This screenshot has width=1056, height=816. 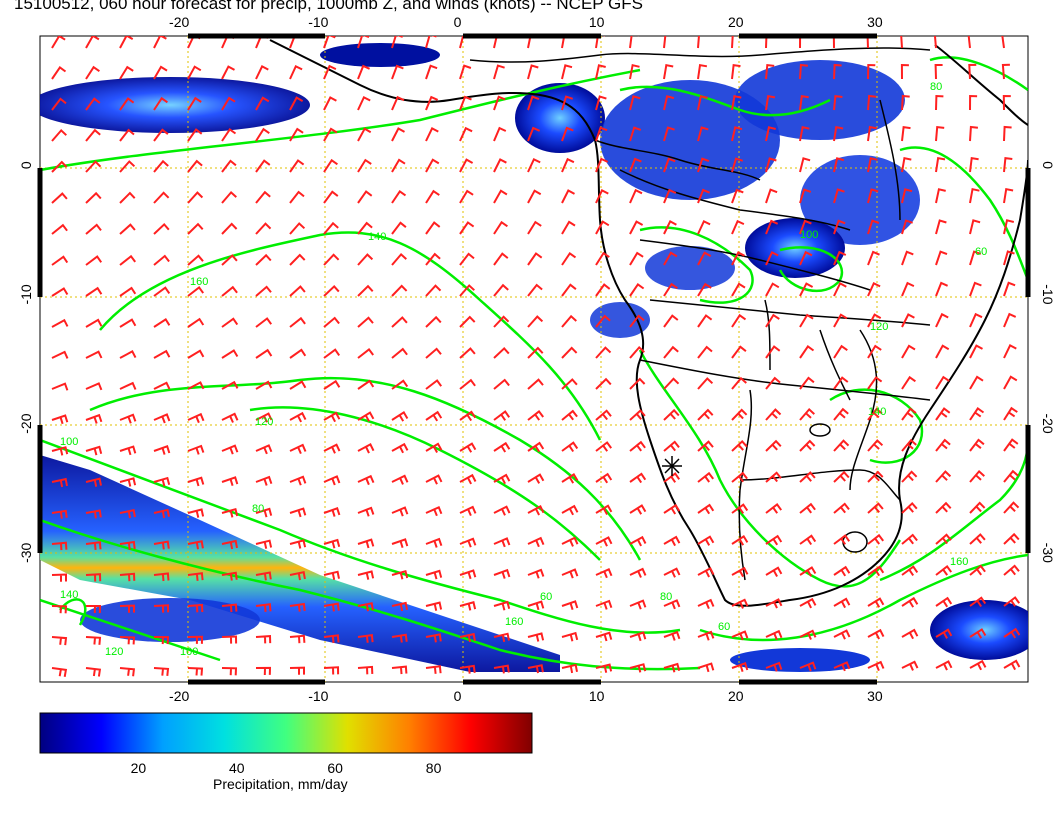 What do you see at coordinates (860, 200) in the screenshot?
I see `precip-area-great-lakes` at bounding box center [860, 200].